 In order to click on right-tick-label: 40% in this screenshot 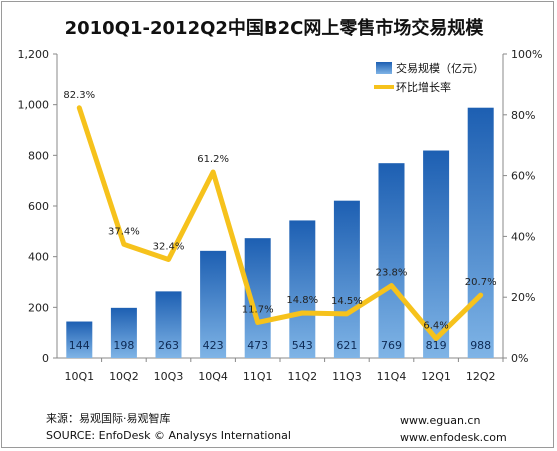, I will do `click(523, 236)`.